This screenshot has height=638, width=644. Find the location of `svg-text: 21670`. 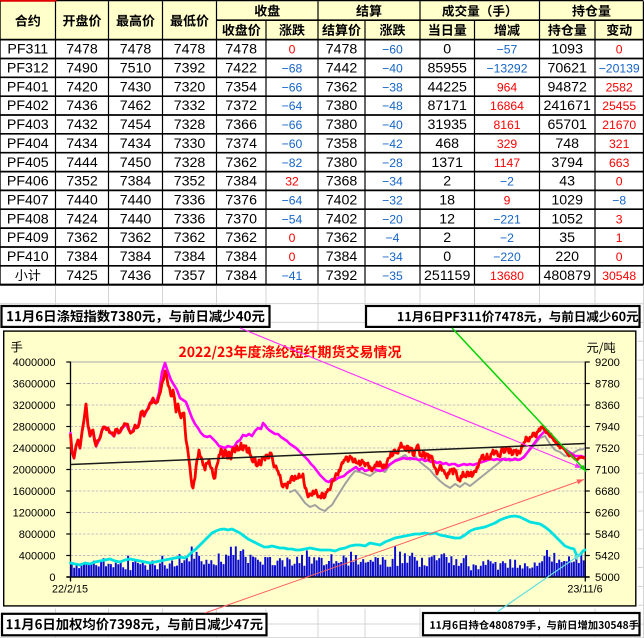

svg-text: 21670 is located at coordinates (619, 125).